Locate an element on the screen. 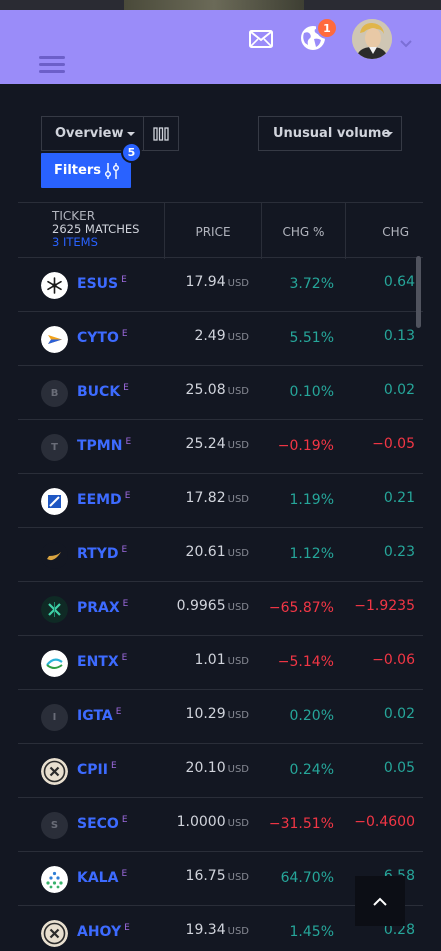  ticker-symbol: PRAX is located at coordinates (98, 608).